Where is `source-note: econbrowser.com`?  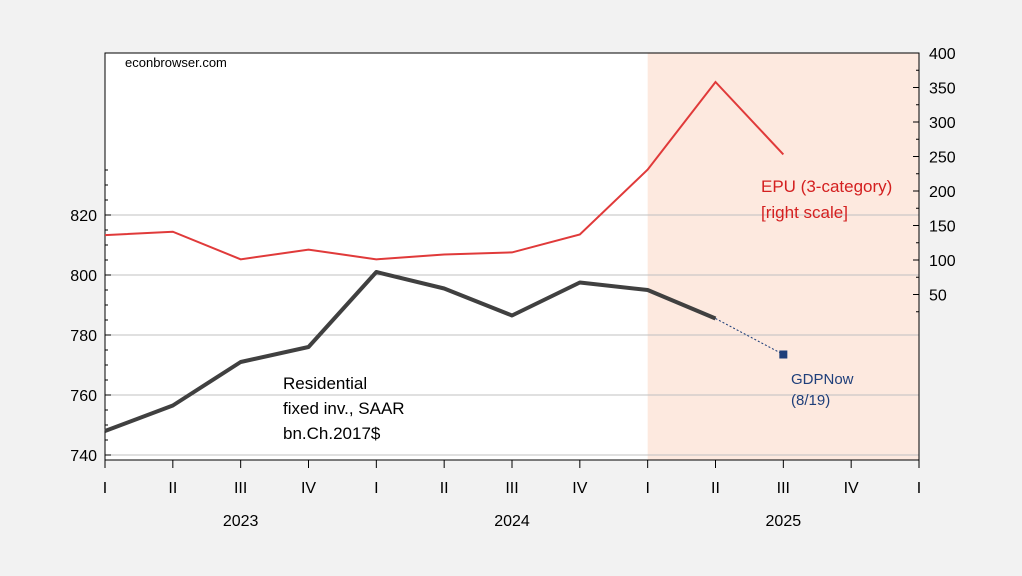 source-note: econbrowser.com is located at coordinates (176, 62).